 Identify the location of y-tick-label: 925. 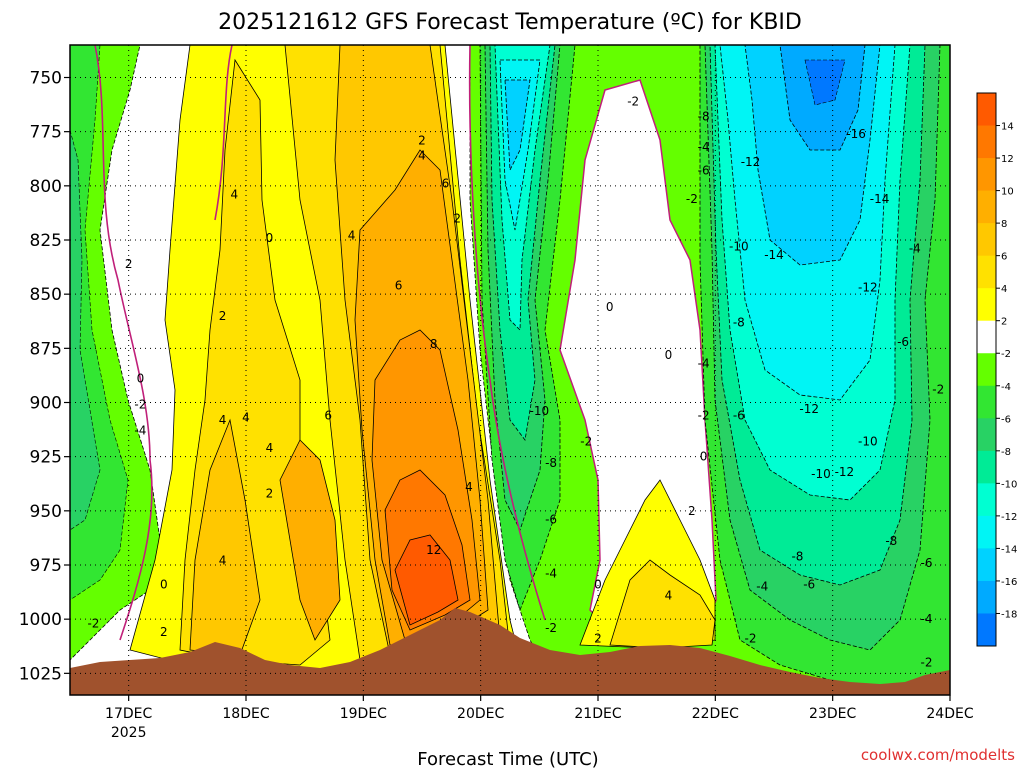
(46, 458).